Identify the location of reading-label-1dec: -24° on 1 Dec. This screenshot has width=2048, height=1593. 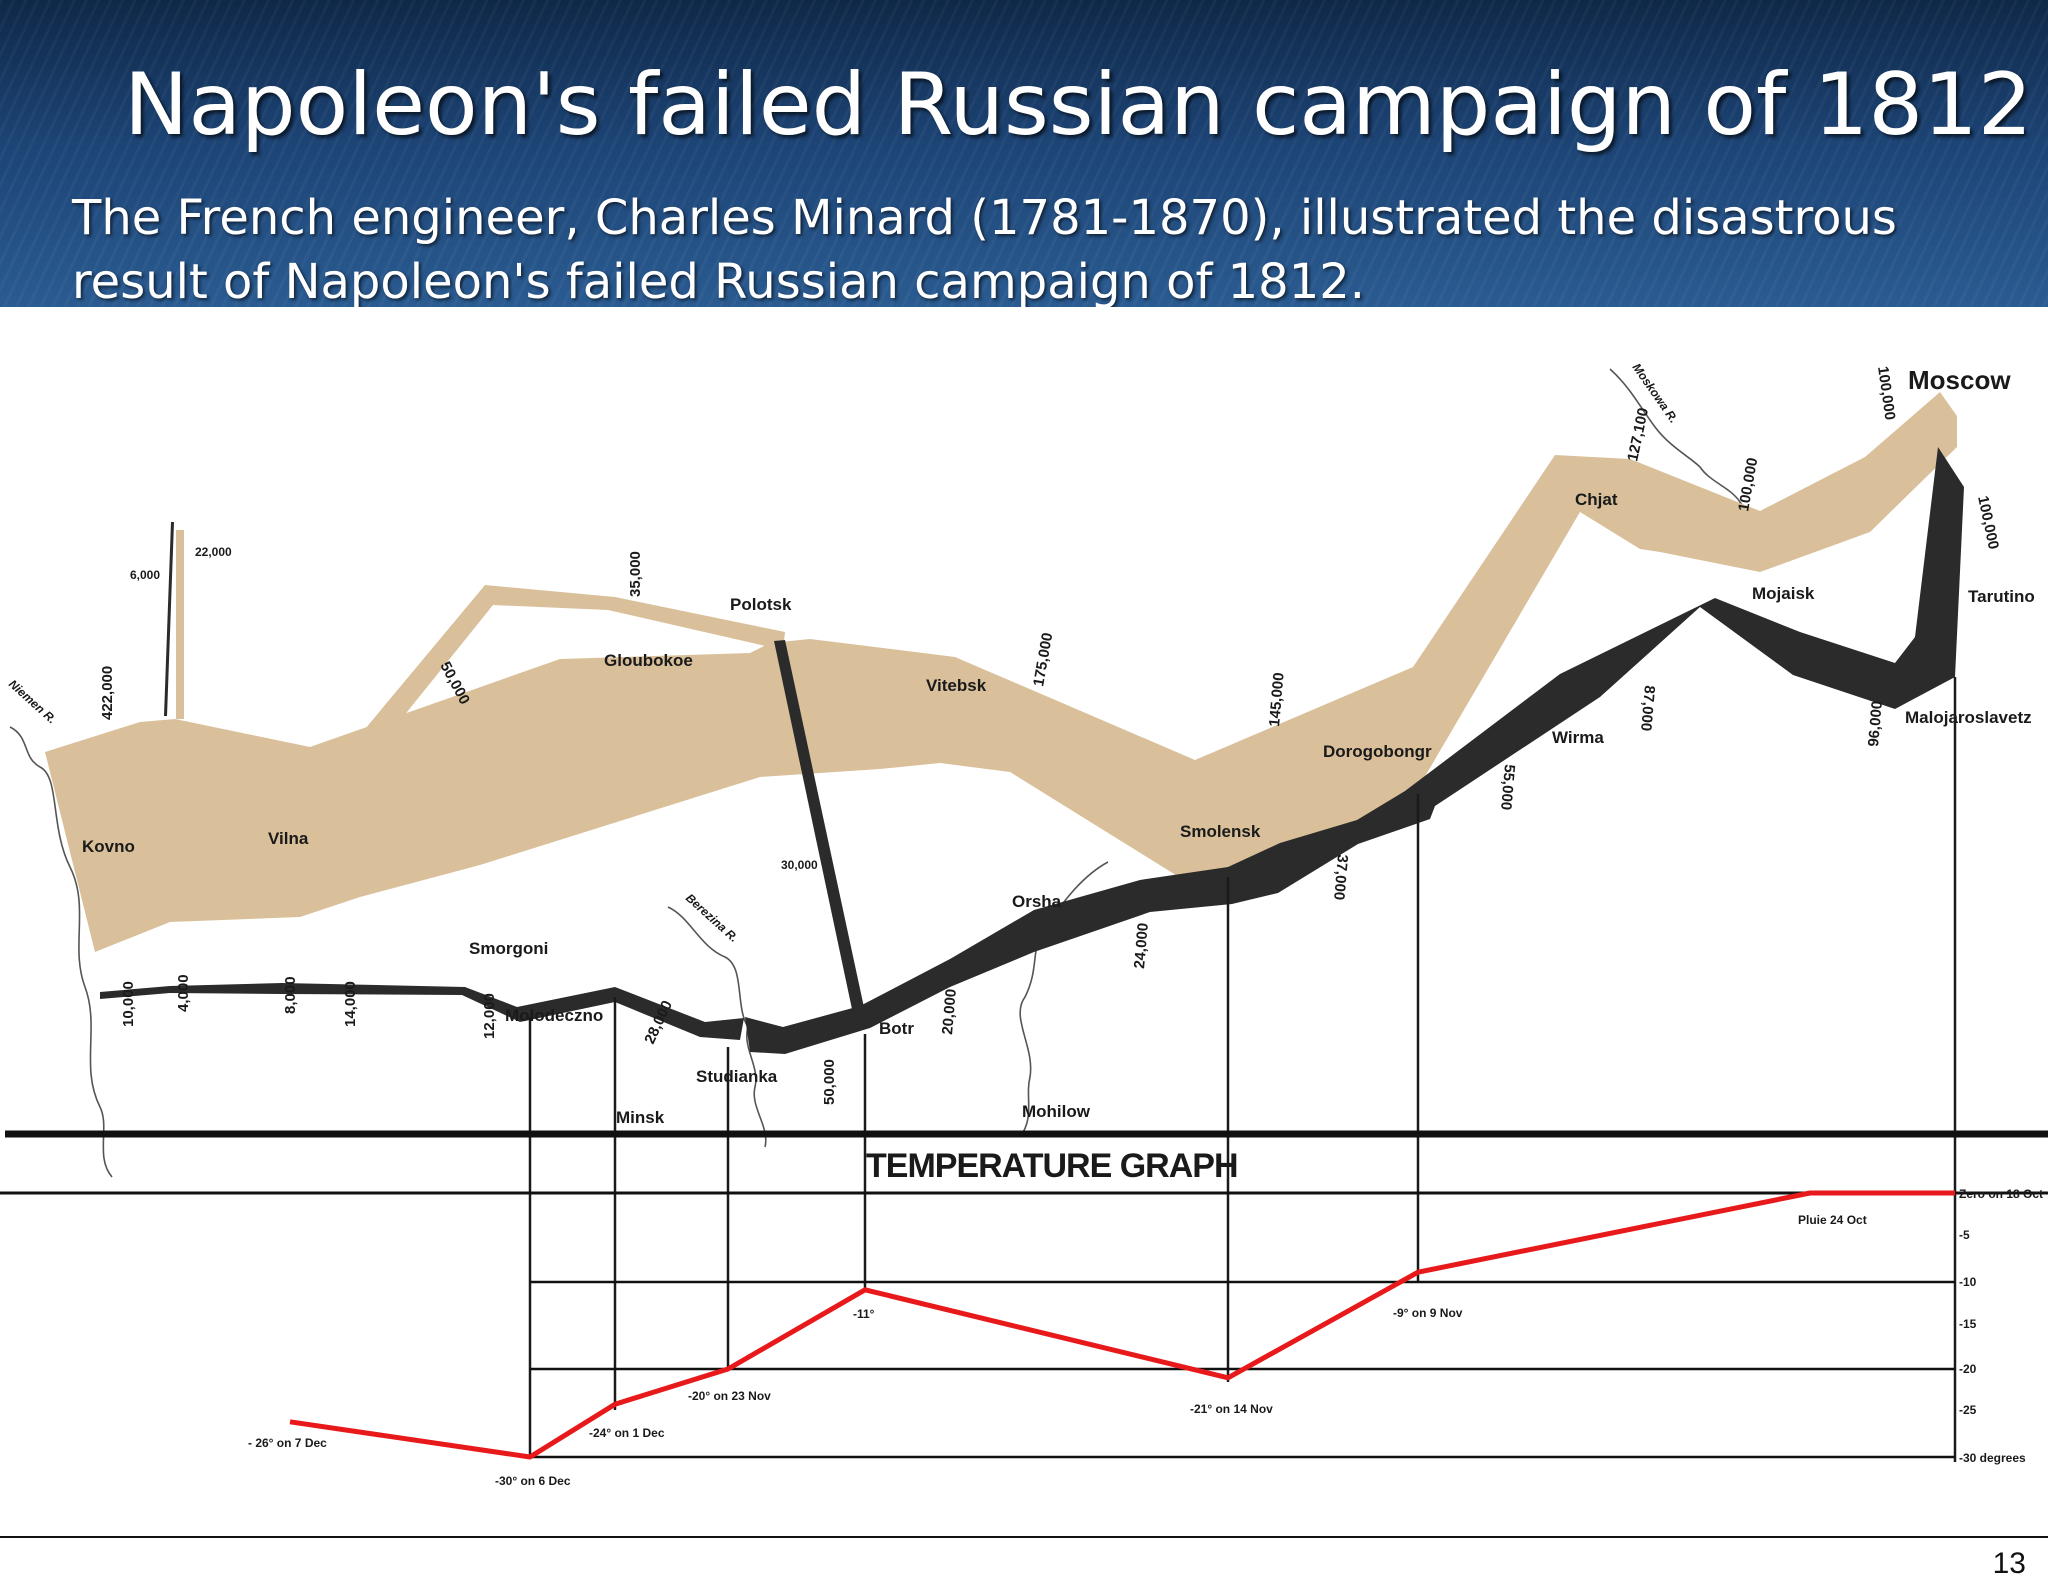
(627, 1433).